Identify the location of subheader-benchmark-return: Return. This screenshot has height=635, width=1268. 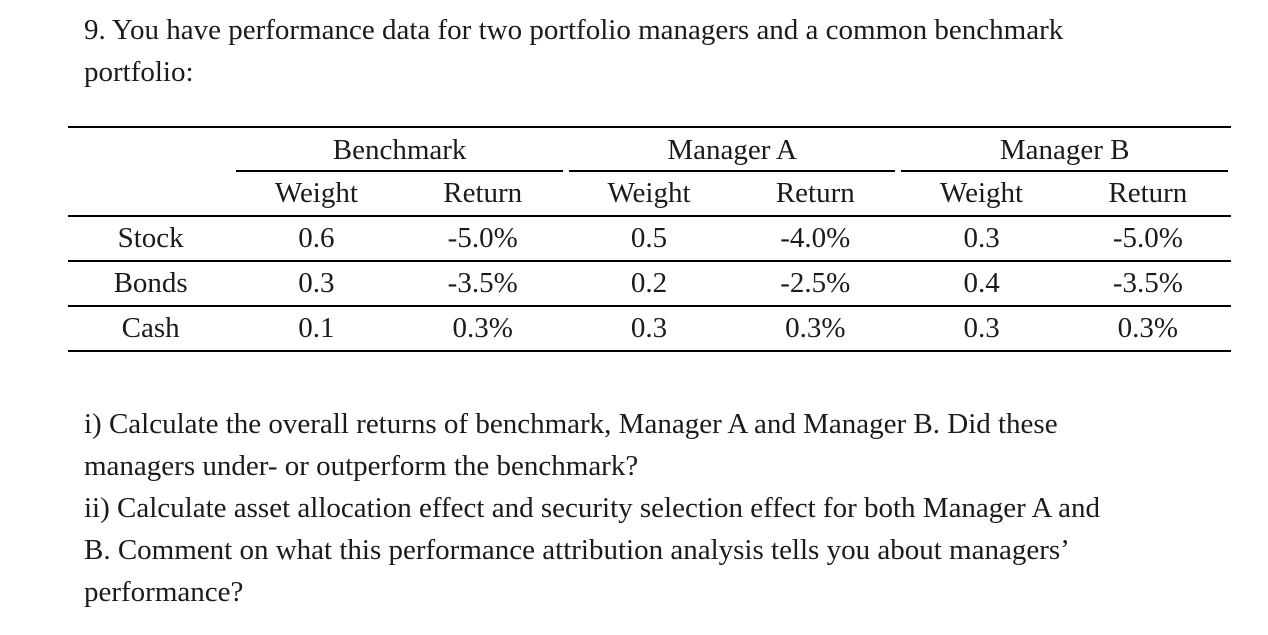
(482, 194).